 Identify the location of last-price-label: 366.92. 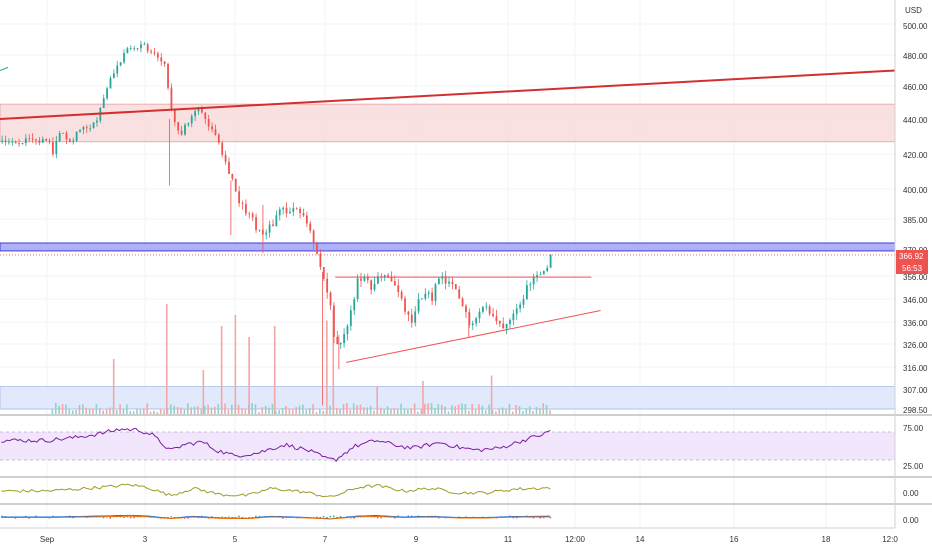
(911, 256).